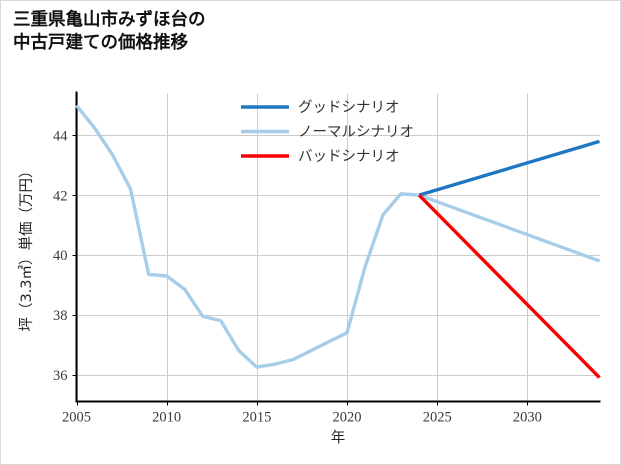 The image size is (621, 465). I want to click on y-axis-title: 坪（3.3㎡）単価（万円）, so click(26, 247).